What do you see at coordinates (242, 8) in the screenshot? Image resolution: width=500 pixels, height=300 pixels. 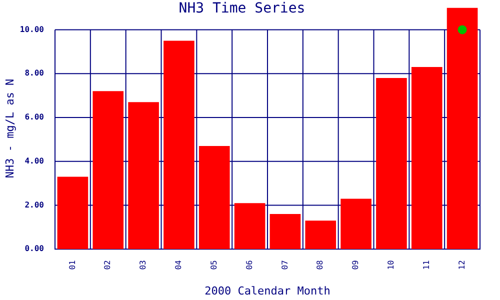 I see `chart-title: NH3 Time Series` at bounding box center [242, 8].